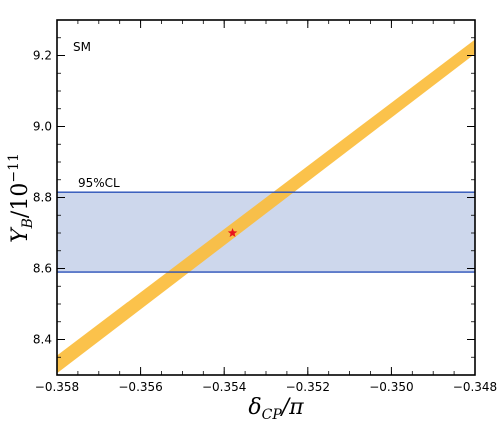 The width and height of the screenshot is (498, 426). I want to click on y-tick-label: 8.8, so click(42, 198).